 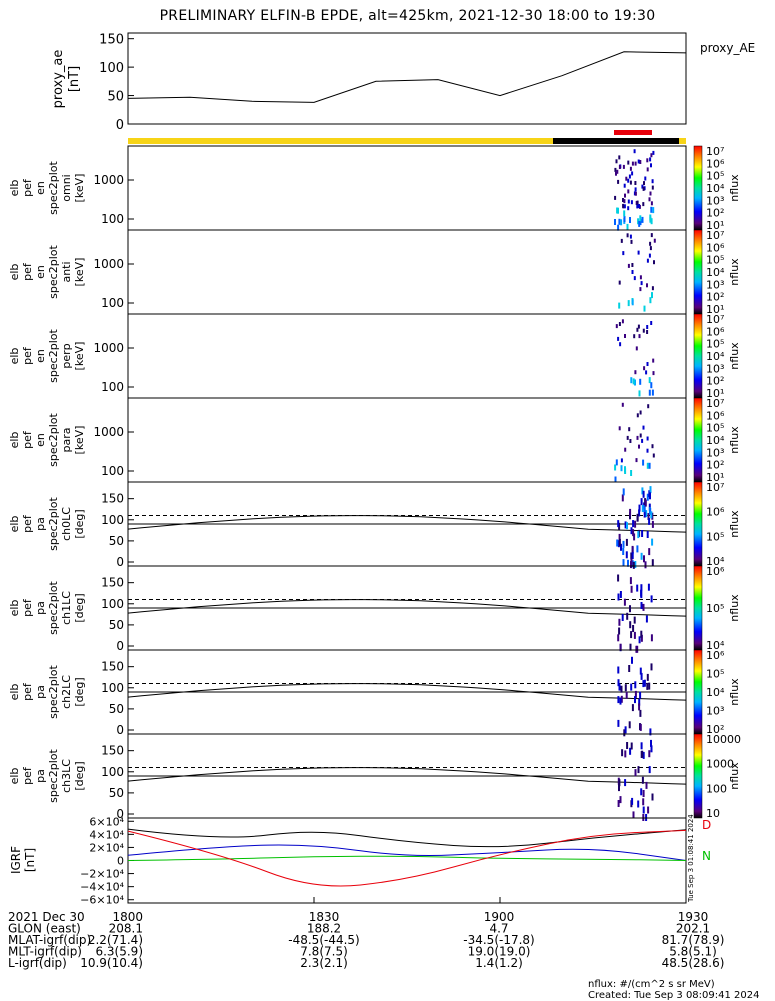 I want to click on units-note: nflux: #/(cm^2 s sr MeV), so click(x=651, y=984).